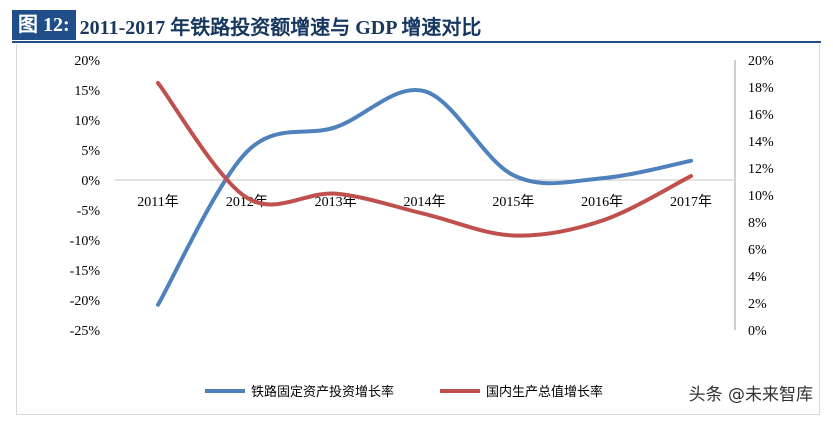  Describe the element at coordinates (322, 392) in the screenshot. I see `legend-label: 铁路固定资产投资增长率` at that location.